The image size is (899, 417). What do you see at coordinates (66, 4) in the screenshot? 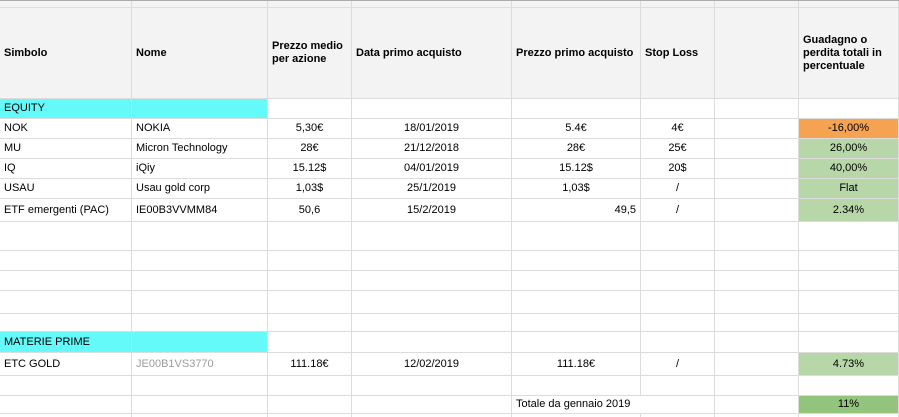
I see `cell-r0-c0` at bounding box center [66, 4].